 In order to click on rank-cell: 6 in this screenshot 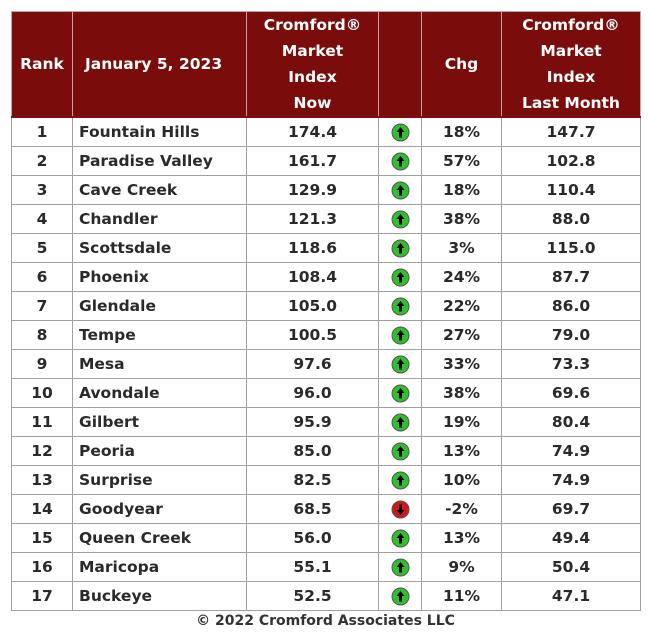, I will do `click(42, 277)`.